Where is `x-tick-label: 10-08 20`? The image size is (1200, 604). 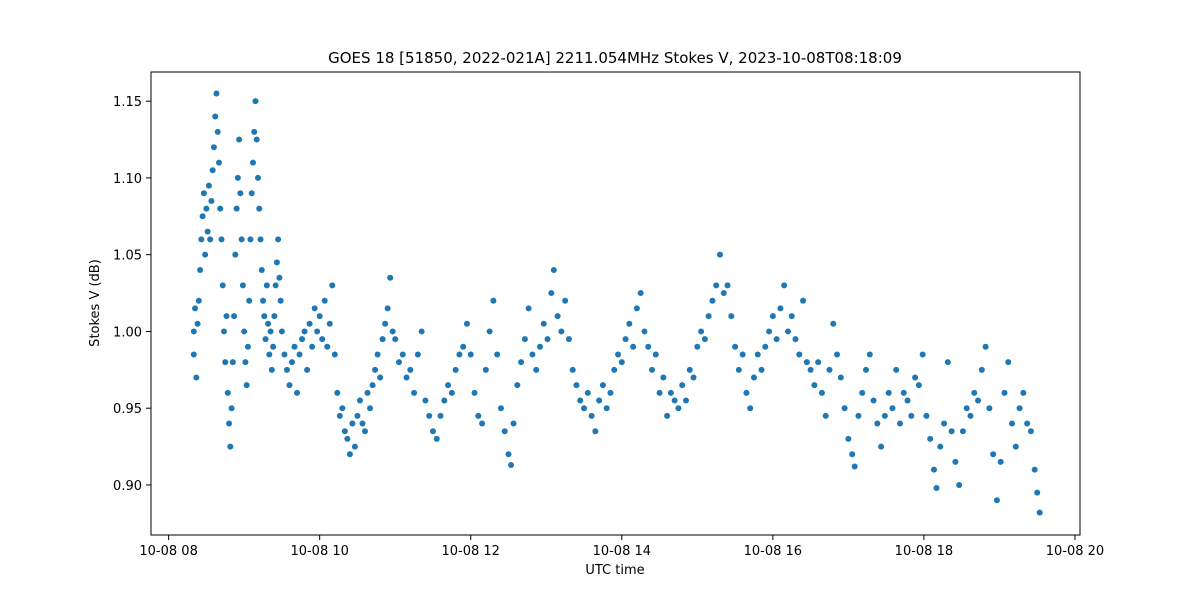 x-tick-label: 10-08 20 is located at coordinates (1075, 551).